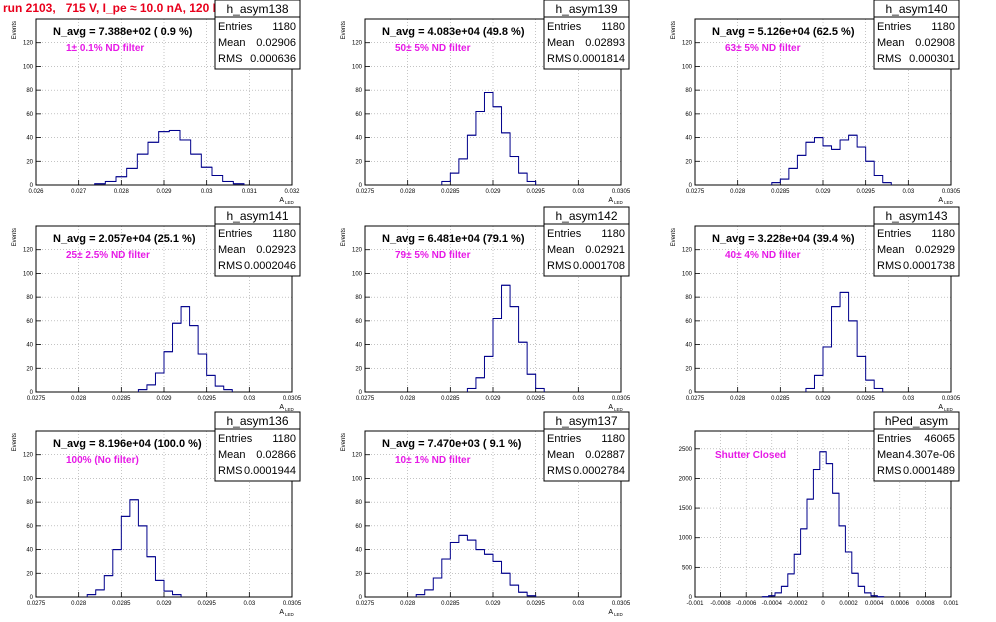  Describe the element at coordinates (28, 274) in the screenshot. I see `h_asym141-ytick-label-5: 100` at that location.